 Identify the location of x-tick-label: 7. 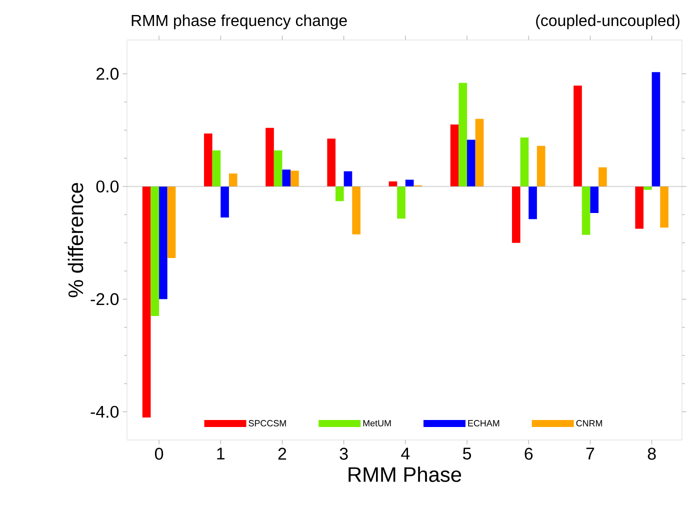
(590, 454).